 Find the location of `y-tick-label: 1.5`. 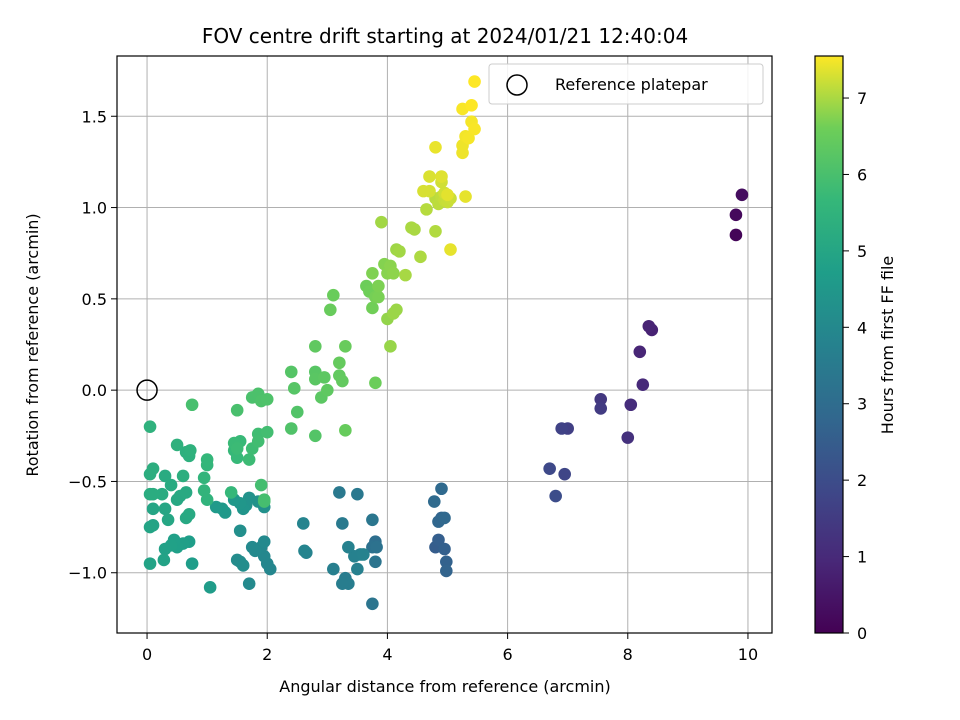

y-tick-label: 1.5 is located at coordinates (94, 116).